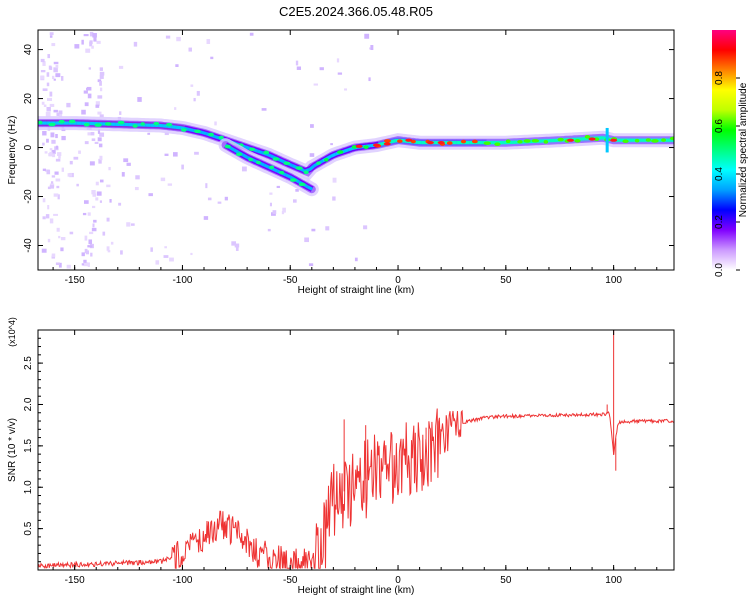  What do you see at coordinates (724, 150) in the screenshot?
I see `colorbar-gradient` at bounding box center [724, 150].